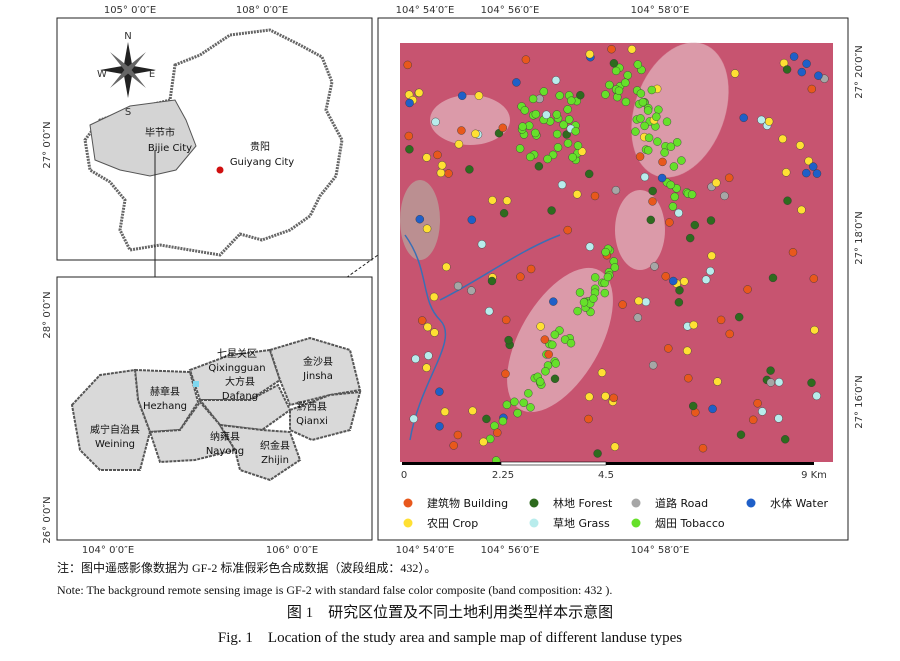  I want to click on label: 28° 0′0″N, so click(47, 314).